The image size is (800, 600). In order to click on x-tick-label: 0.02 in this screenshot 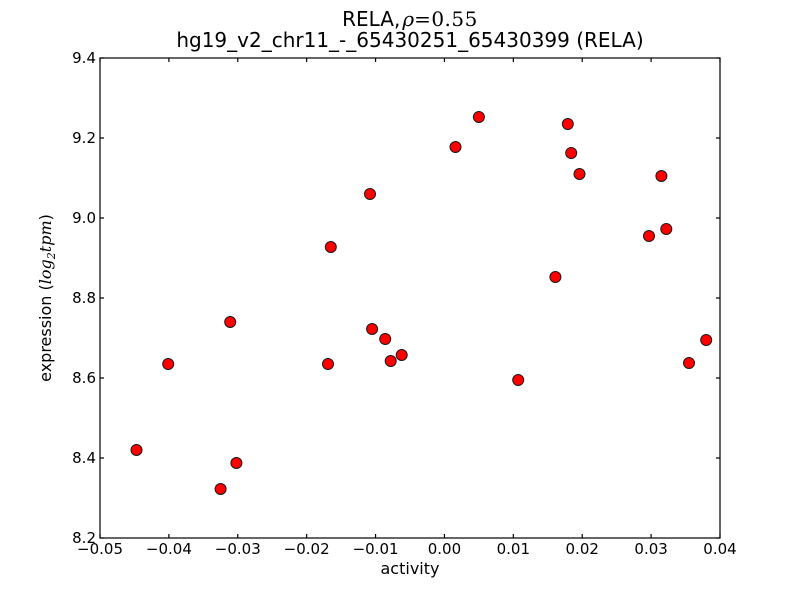, I will do `click(582, 549)`.